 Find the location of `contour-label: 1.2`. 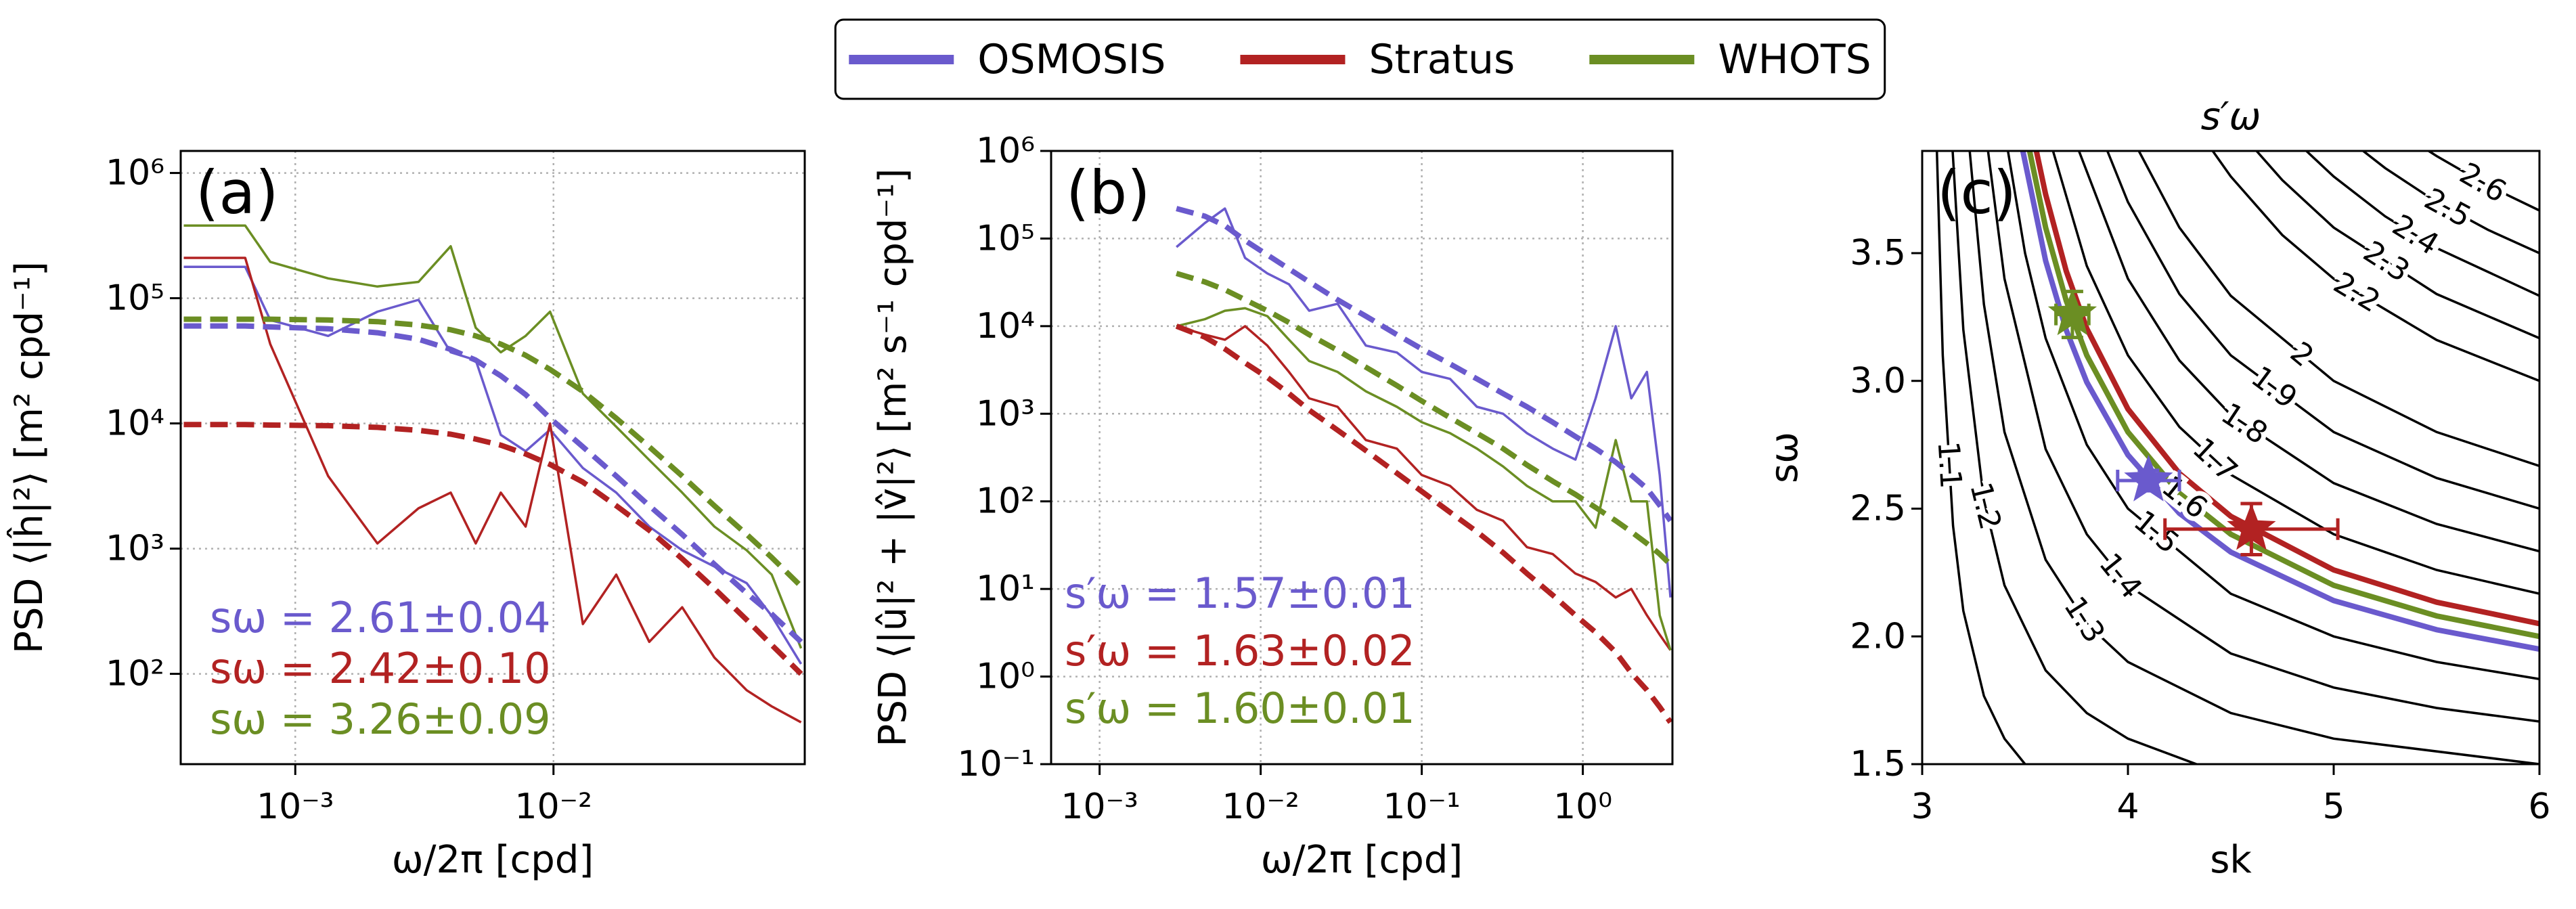

contour-label: 1.2 is located at coordinates (1985, 506).